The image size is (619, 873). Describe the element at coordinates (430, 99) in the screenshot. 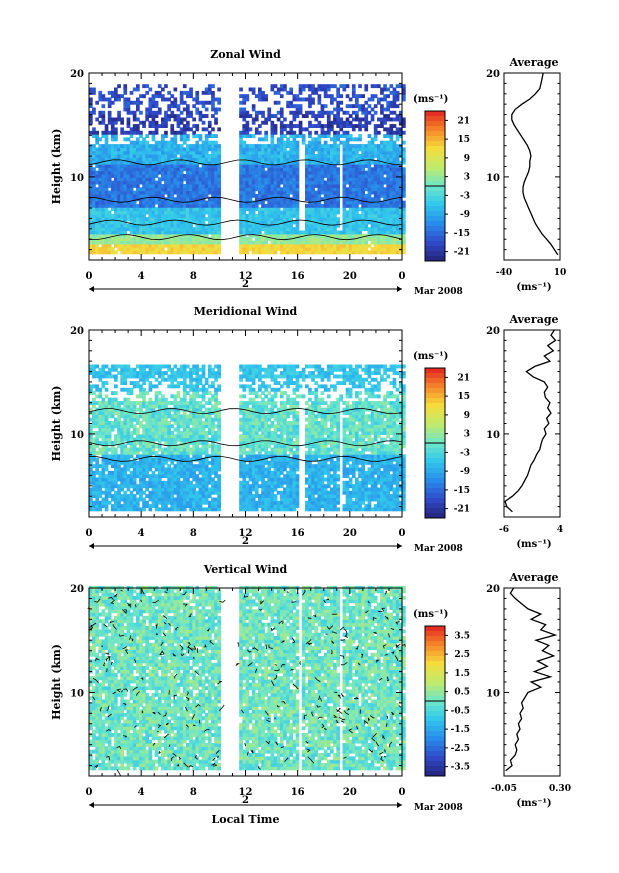

I see `colorbar-units: (ms⁻¹)` at that location.